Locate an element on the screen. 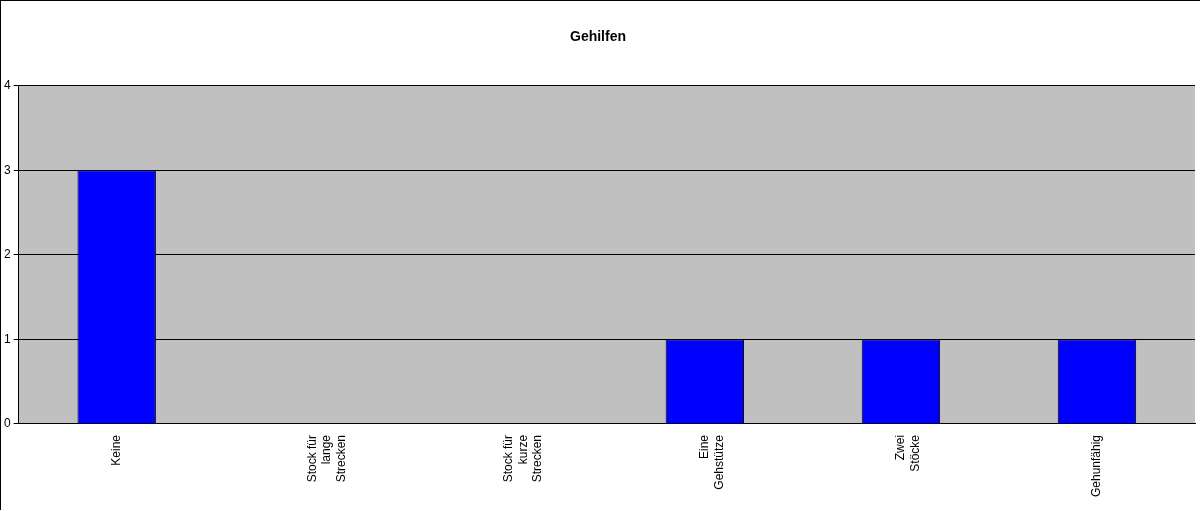 The width and height of the screenshot is (1201, 511). x-tick-label: Eine Gehstütze is located at coordinates (711, 462).